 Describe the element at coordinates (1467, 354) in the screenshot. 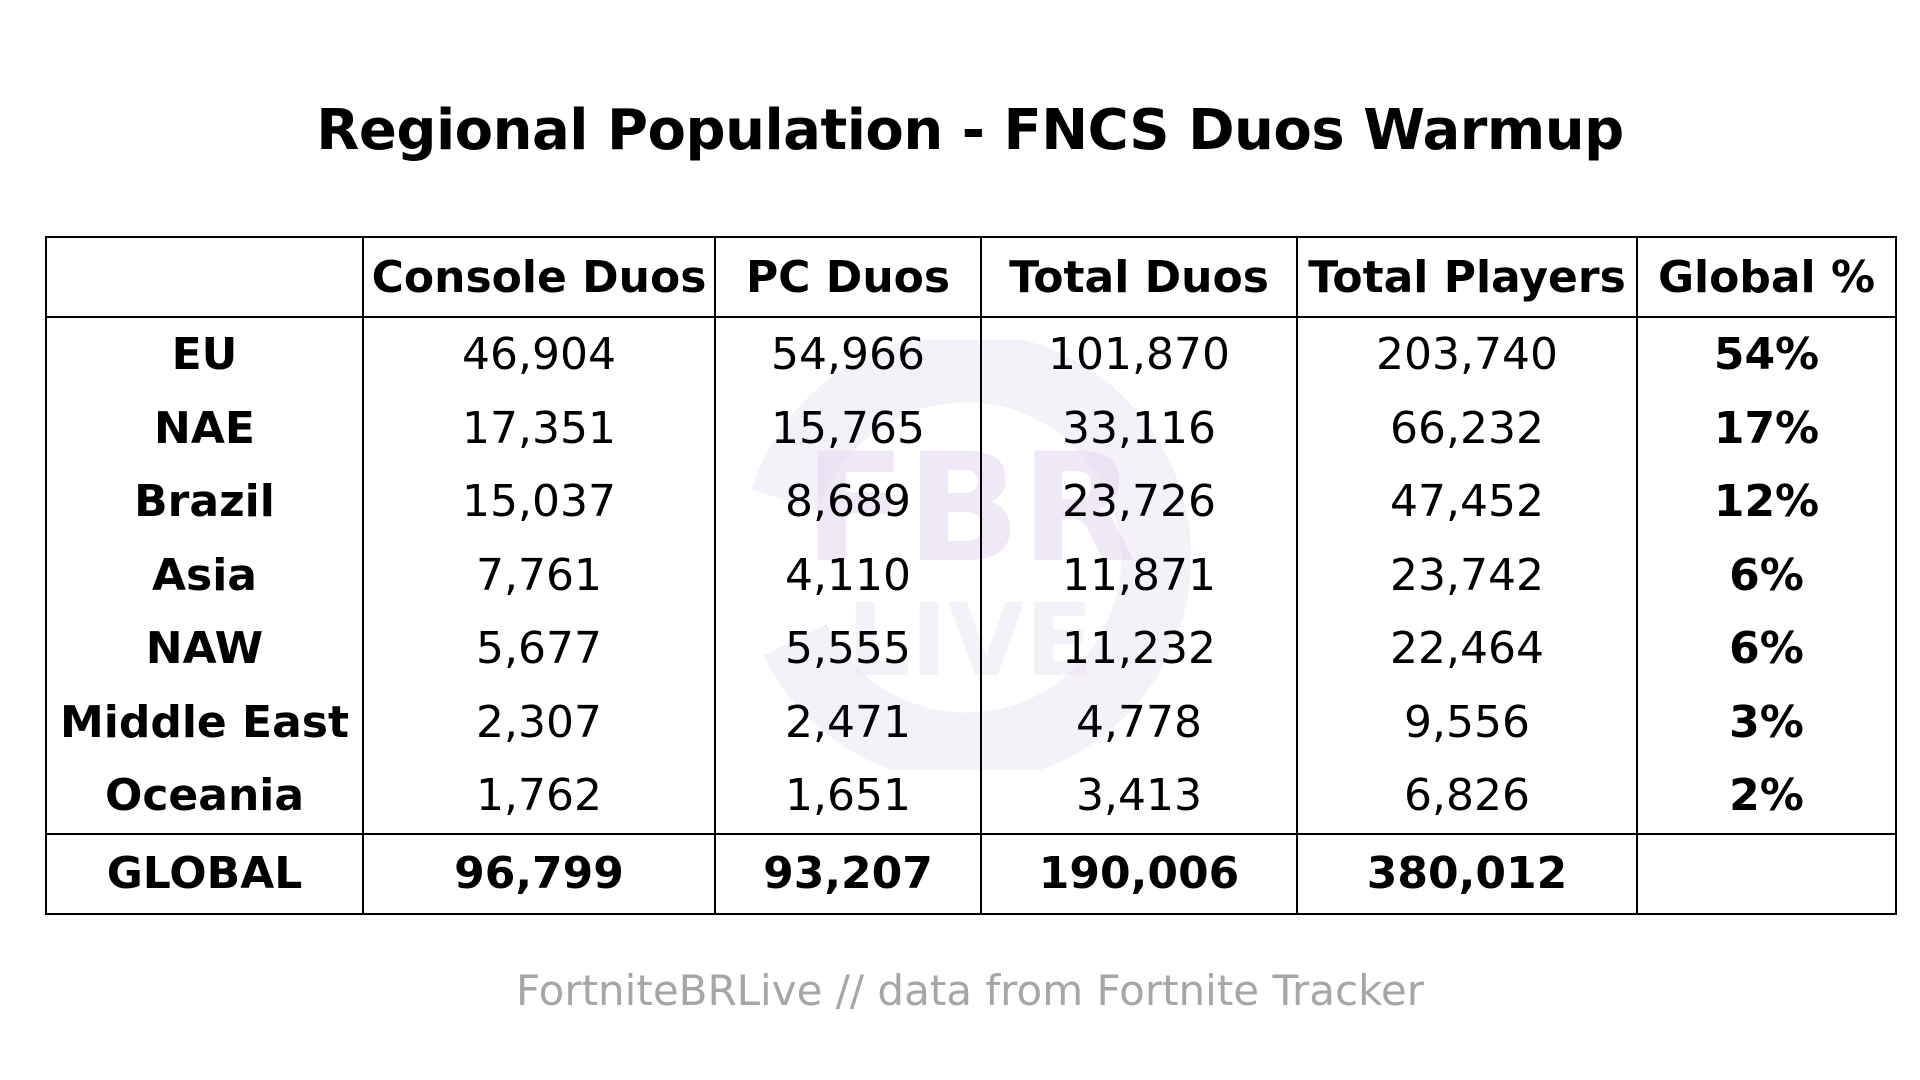

I see `total-players-cell: 203,740` at that location.